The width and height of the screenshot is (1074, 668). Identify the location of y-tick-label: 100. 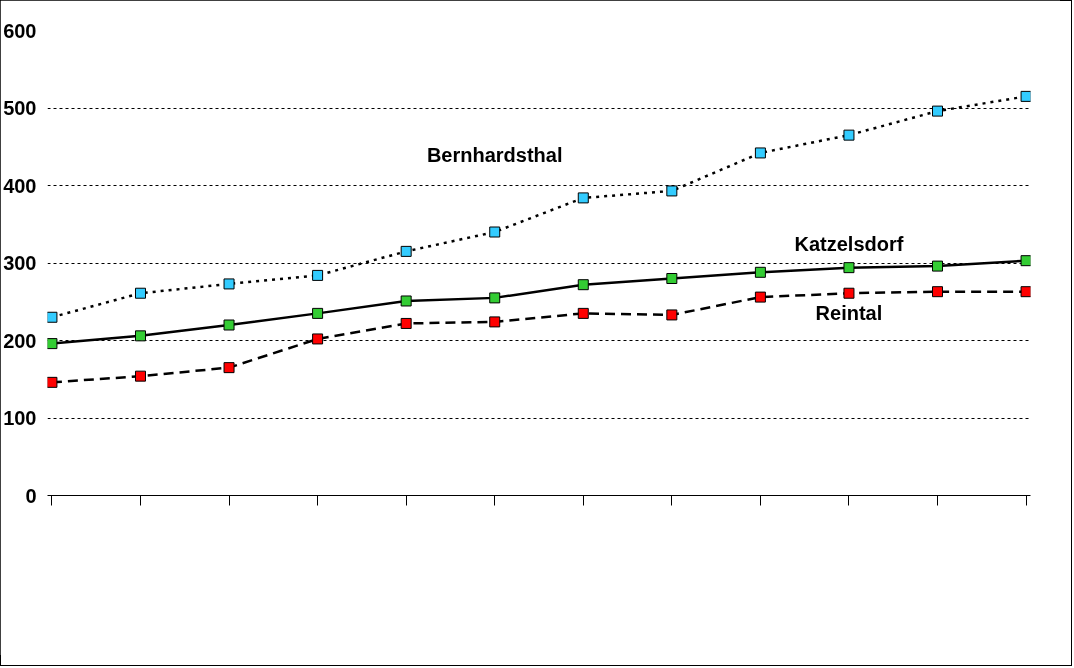
(20, 418).